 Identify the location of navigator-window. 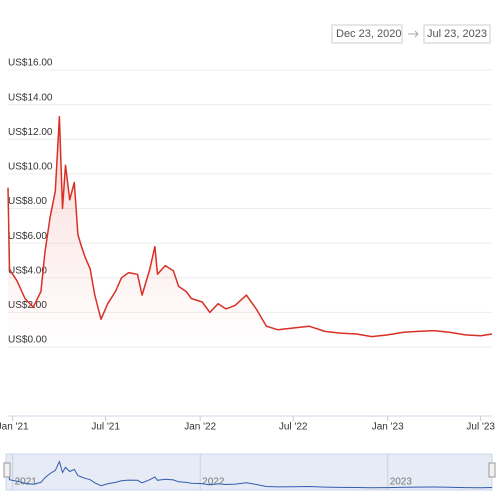
(249, 472).